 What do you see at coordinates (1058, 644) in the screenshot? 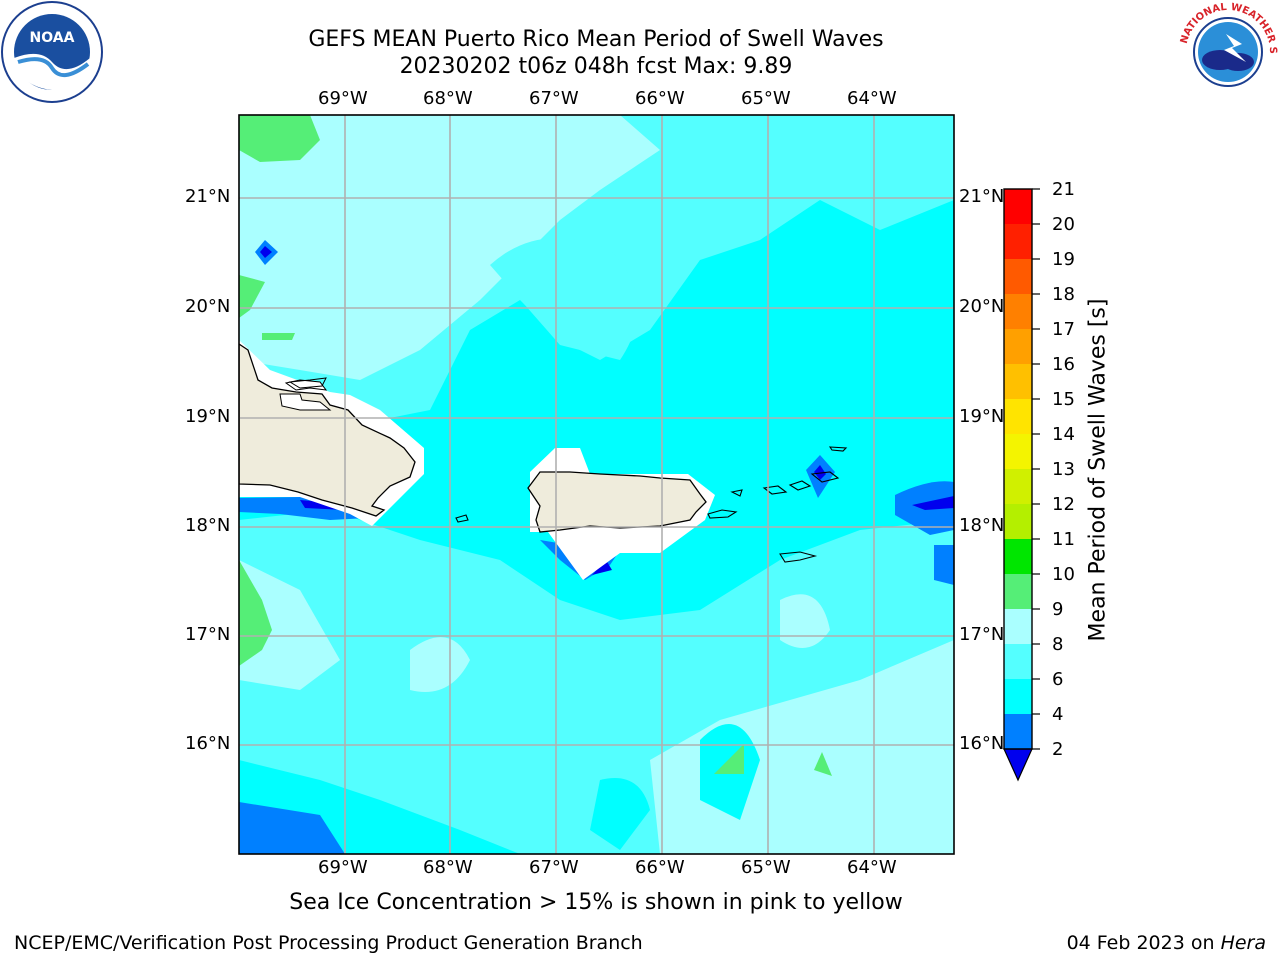
I see `colorbar-tick-8: 8` at bounding box center [1058, 644].